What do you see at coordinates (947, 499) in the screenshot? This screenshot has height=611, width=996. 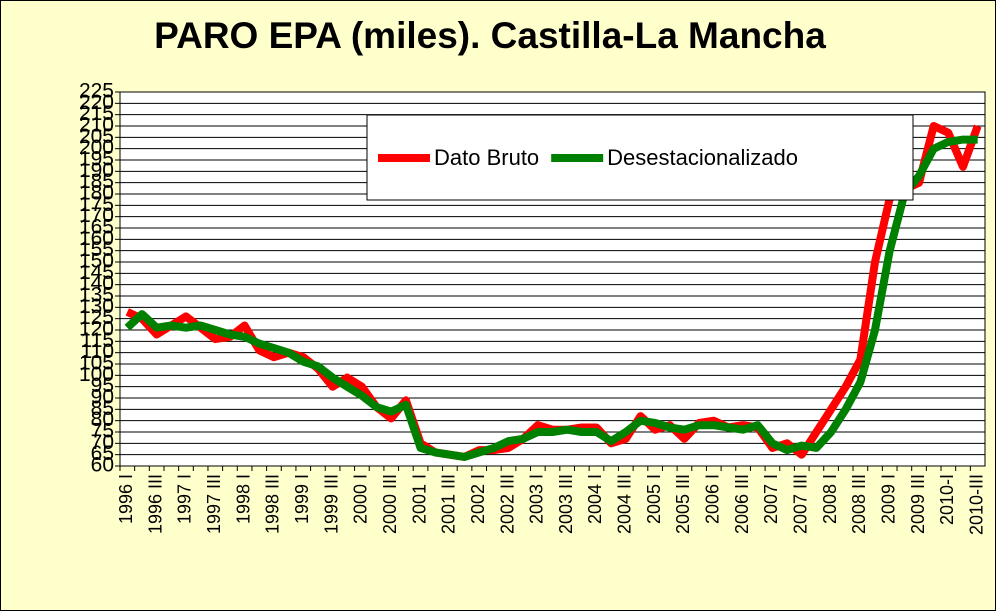 I see `x-tick-label: 2010-I` at bounding box center [947, 499].